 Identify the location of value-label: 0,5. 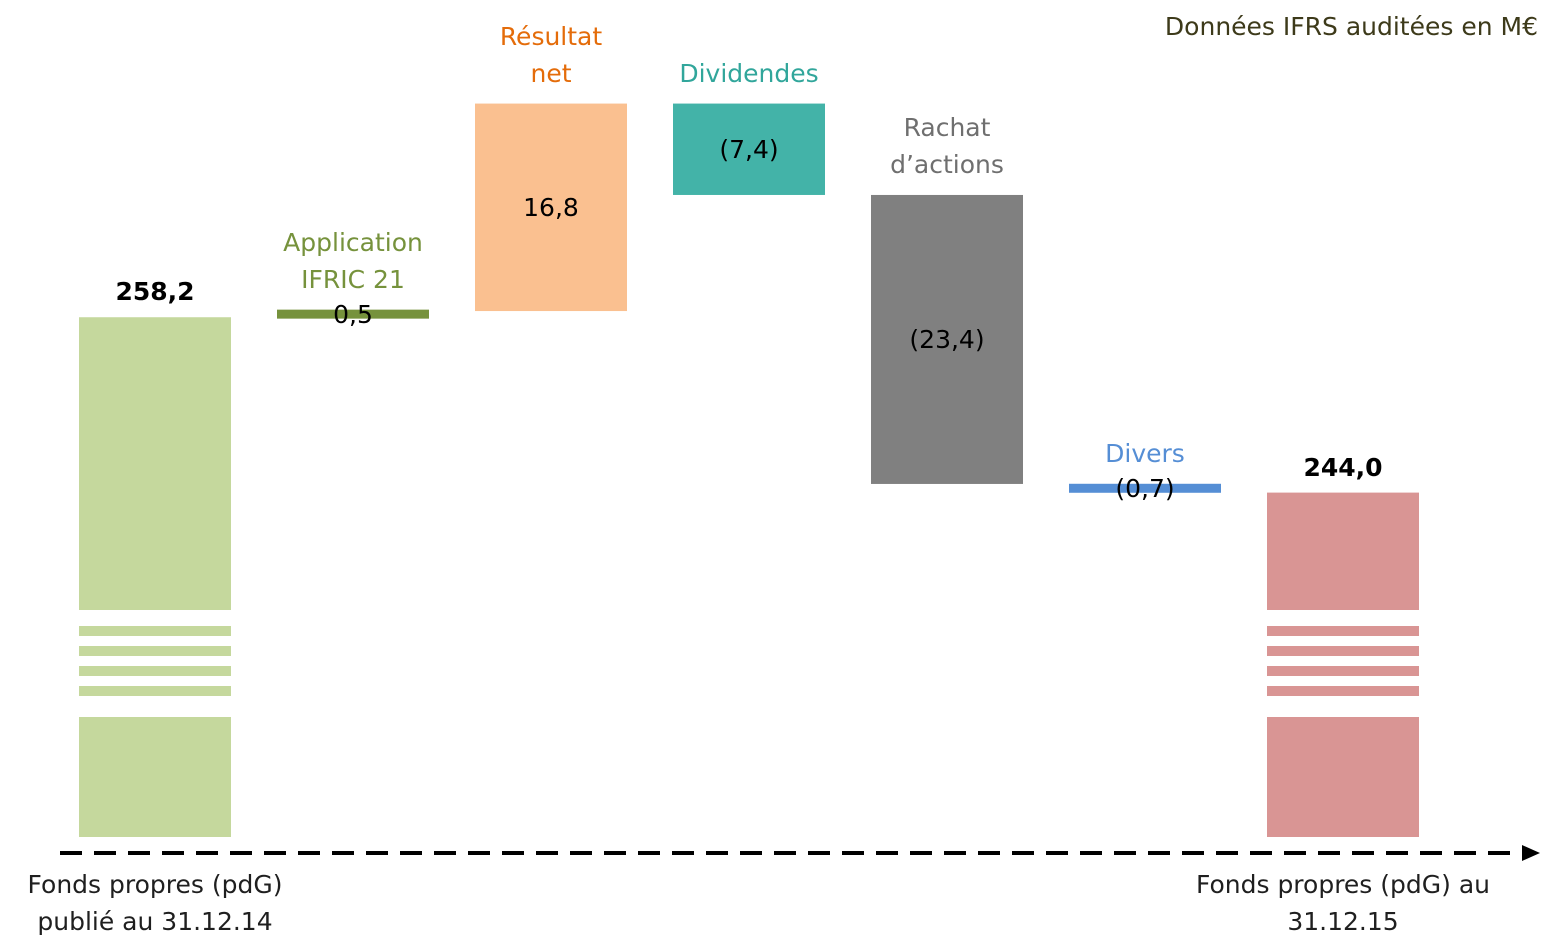
(353, 315).